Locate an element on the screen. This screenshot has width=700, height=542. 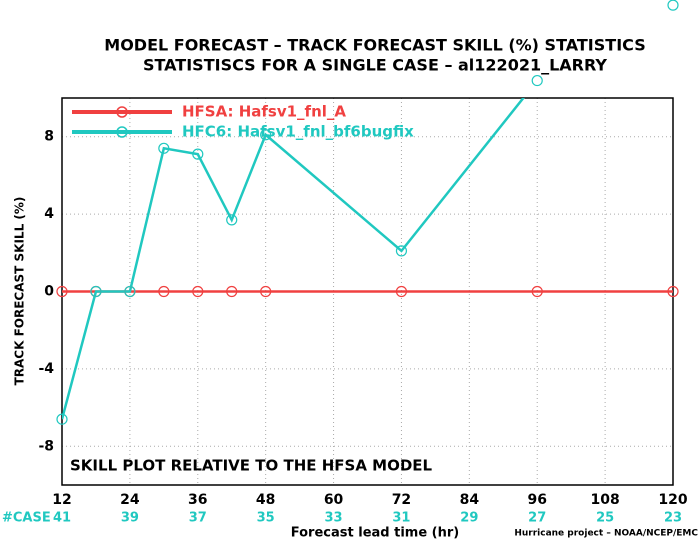
x-tick-label: 120 is located at coordinates (672, 500).